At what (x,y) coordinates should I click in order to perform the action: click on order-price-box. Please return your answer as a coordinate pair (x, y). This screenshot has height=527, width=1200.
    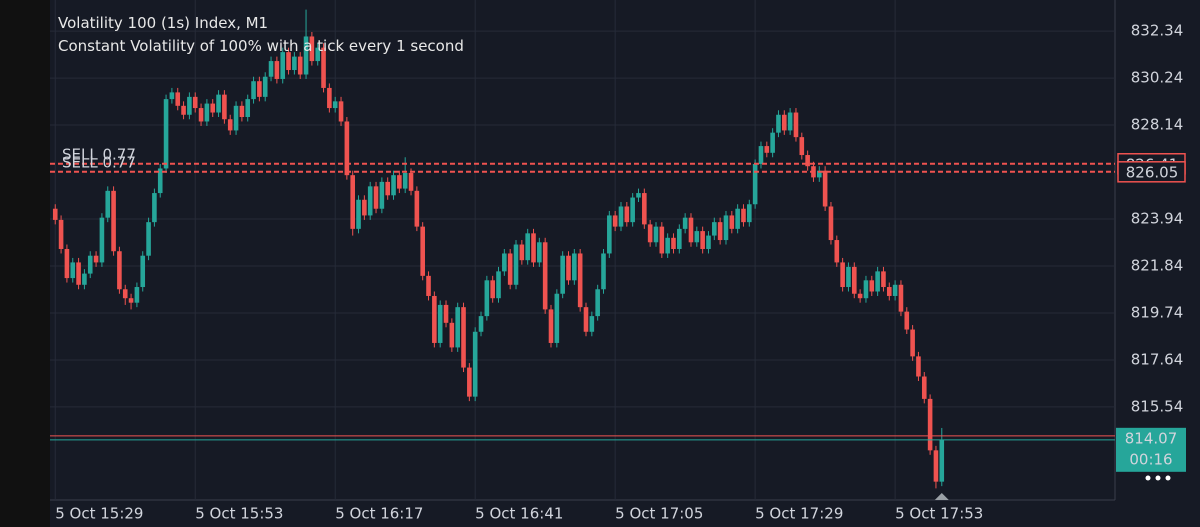
    Looking at the image, I should click on (1151, 172).